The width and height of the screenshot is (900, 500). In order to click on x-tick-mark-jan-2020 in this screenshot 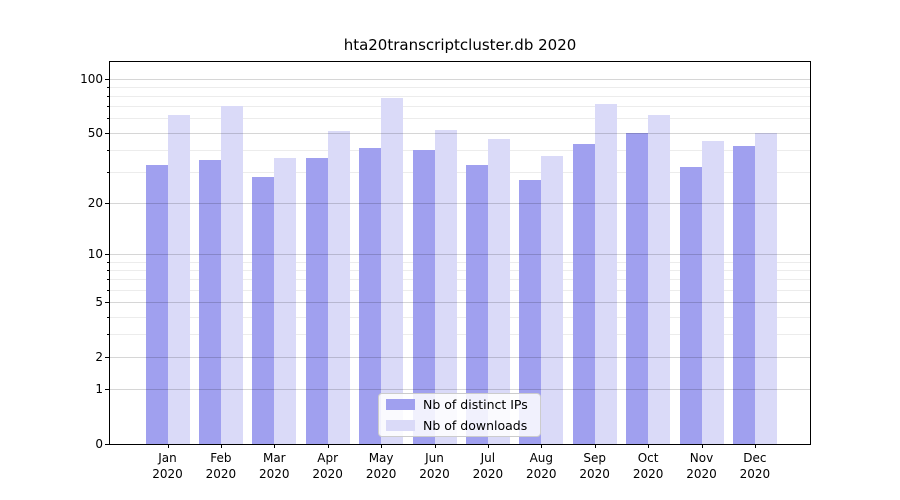, I will do `click(168, 446)`.